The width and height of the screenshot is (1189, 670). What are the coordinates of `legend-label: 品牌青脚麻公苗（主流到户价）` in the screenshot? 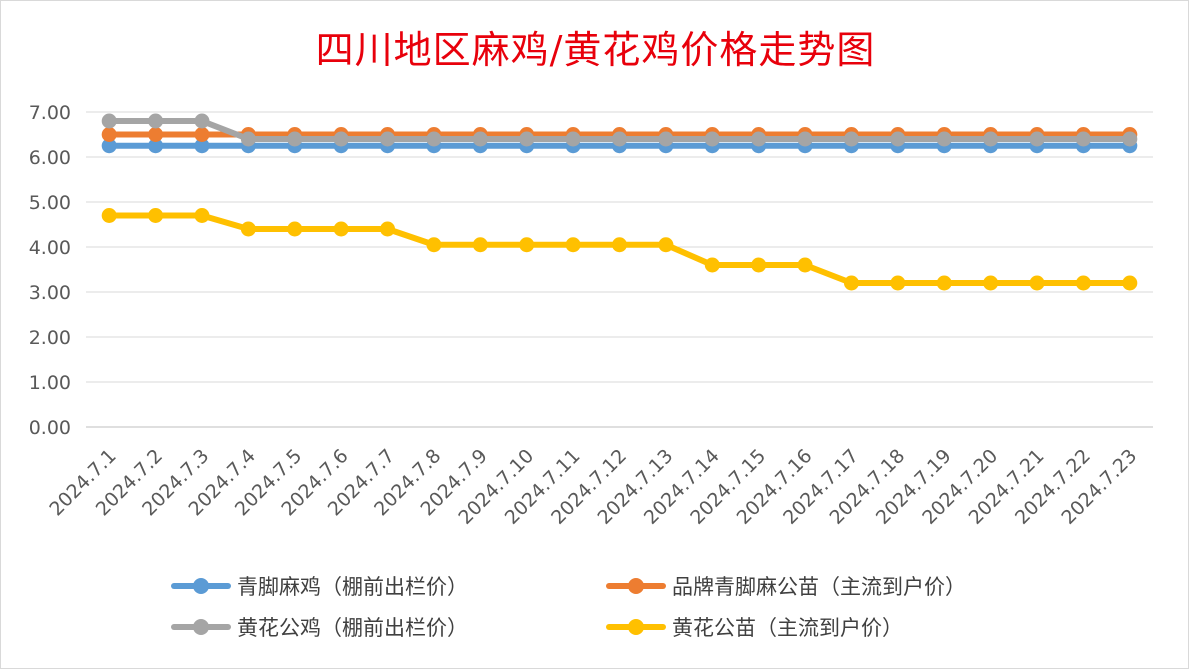 It's located at (819, 587).